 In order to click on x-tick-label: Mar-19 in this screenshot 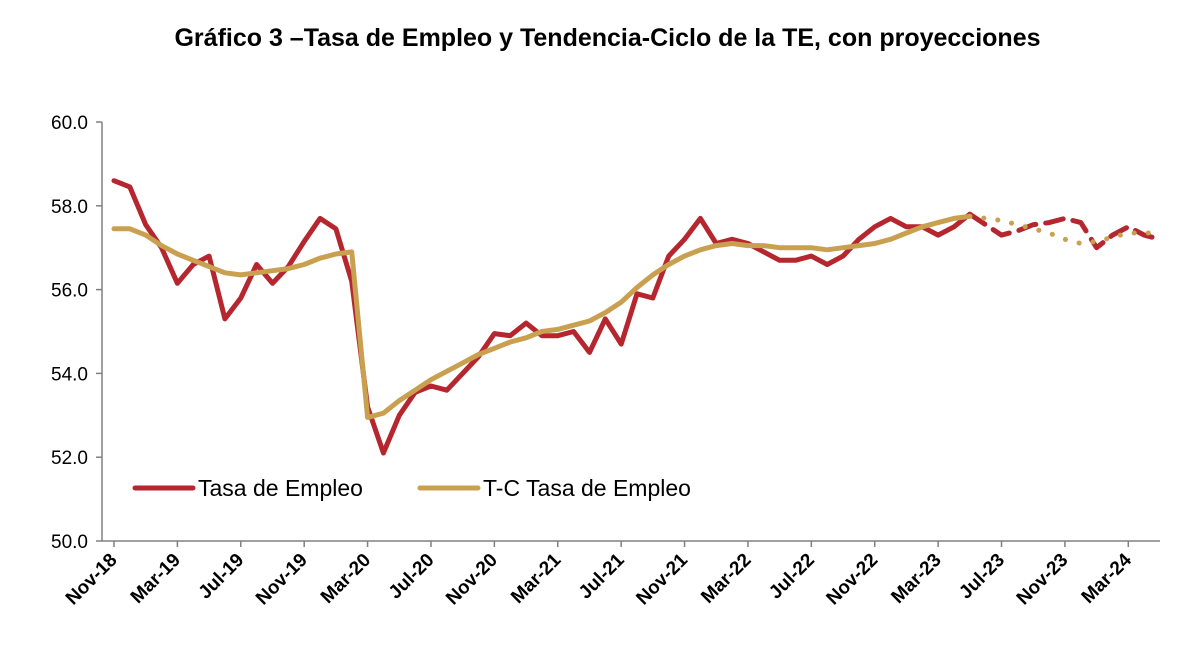, I will do `click(156, 579)`.